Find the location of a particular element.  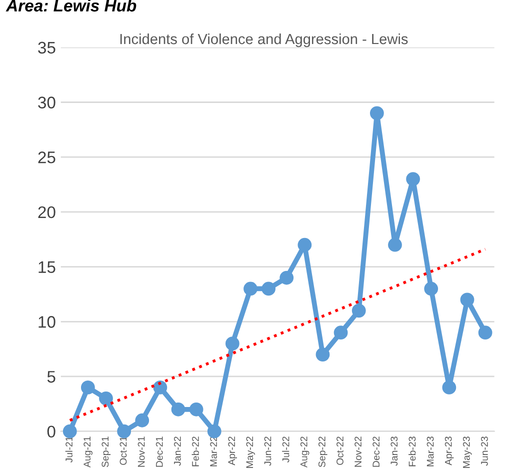

y-tick-label: 5 is located at coordinates (51, 377).